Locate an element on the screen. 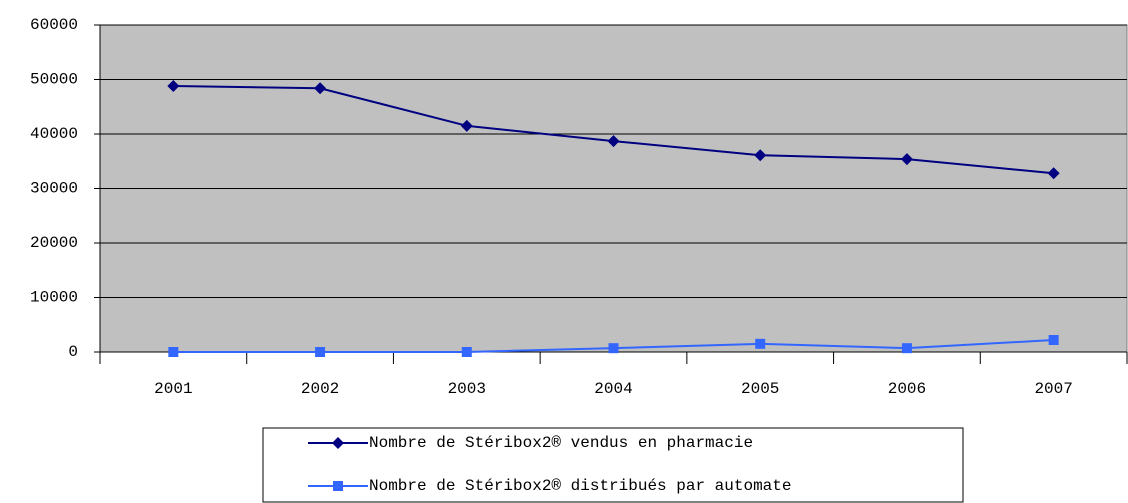 This screenshot has width=1128, height=503. y-tick-label: 30000 is located at coordinates (54, 189).